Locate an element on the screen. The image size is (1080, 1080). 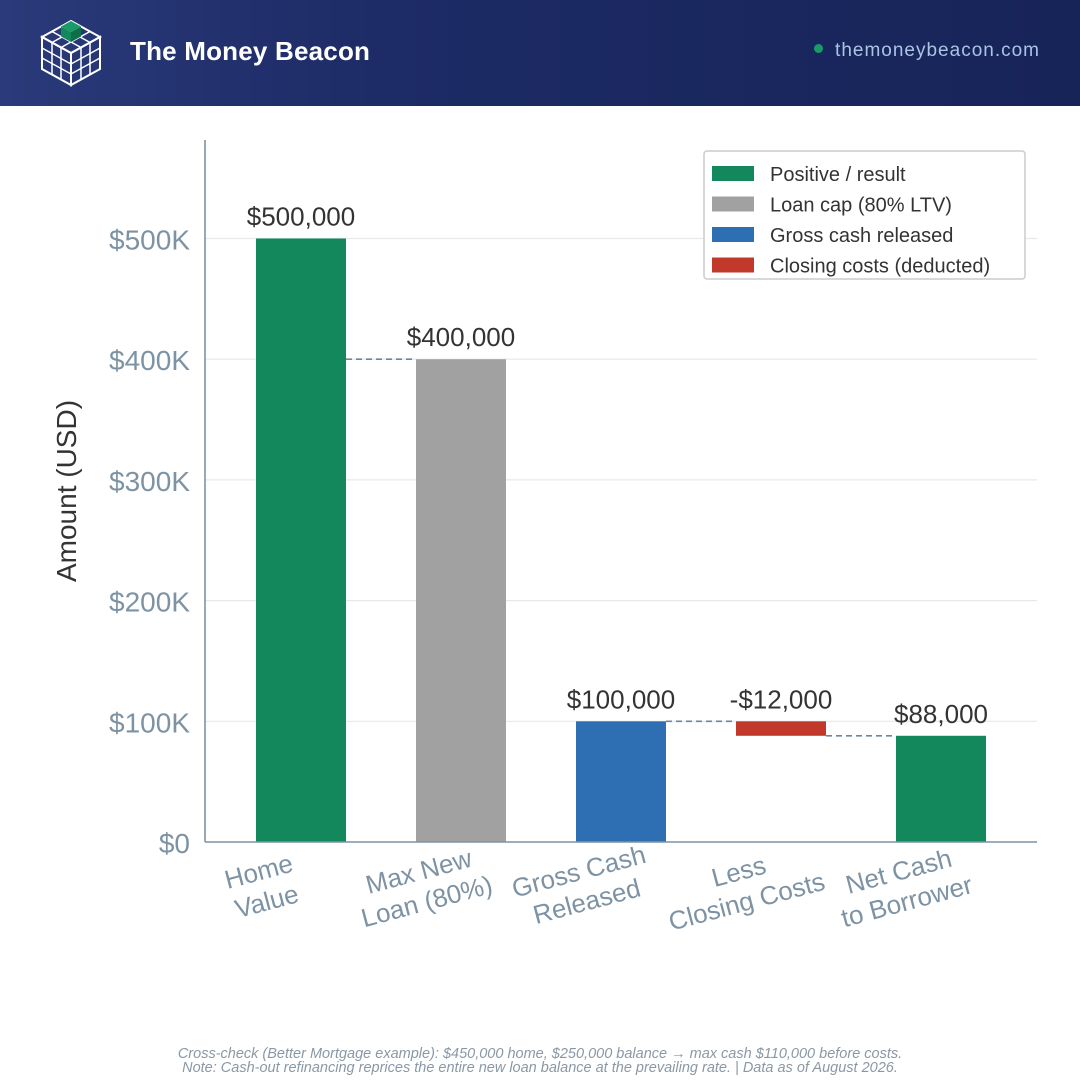
x-tick-label: Gross CashReleased is located at coordinates (582, 886).